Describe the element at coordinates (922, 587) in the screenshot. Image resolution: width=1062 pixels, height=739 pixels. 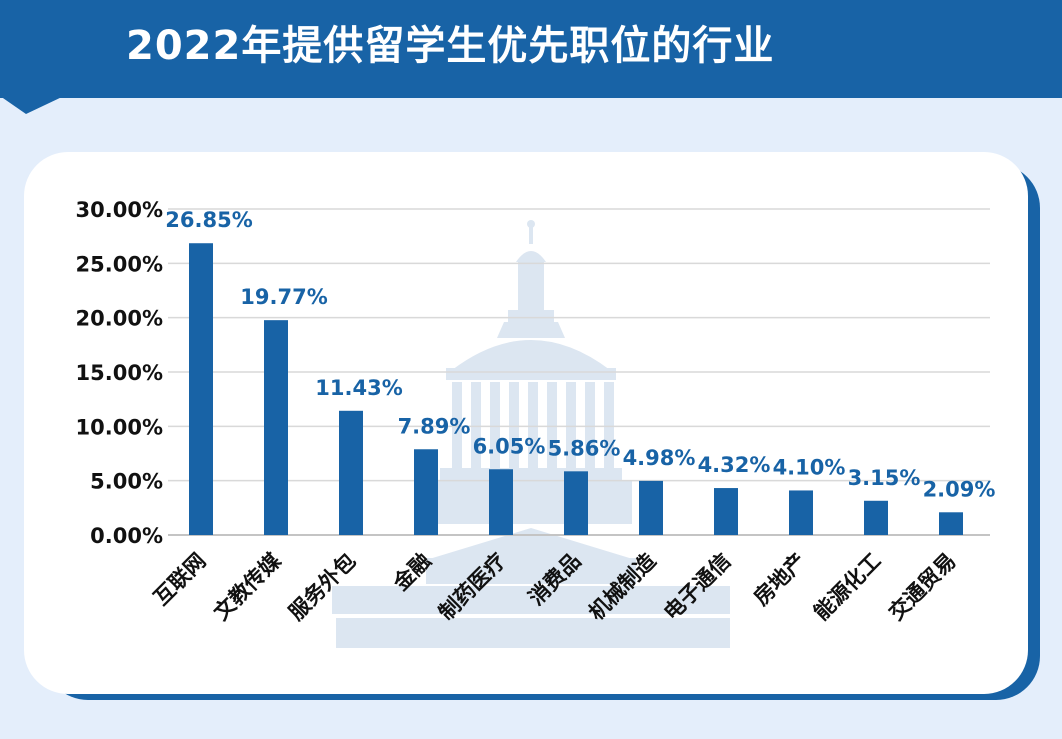
I see `x-tick-label: 交通贸易` at that location.